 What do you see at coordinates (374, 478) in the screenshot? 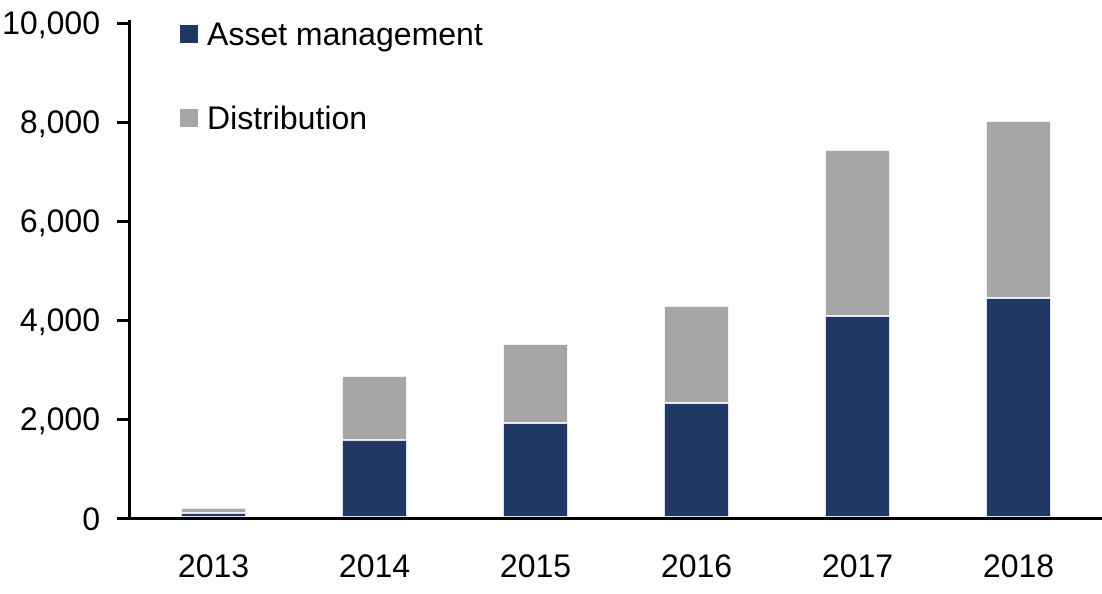
I see `bar-segment-2014-asset-management` at bounding box center [374, 478].